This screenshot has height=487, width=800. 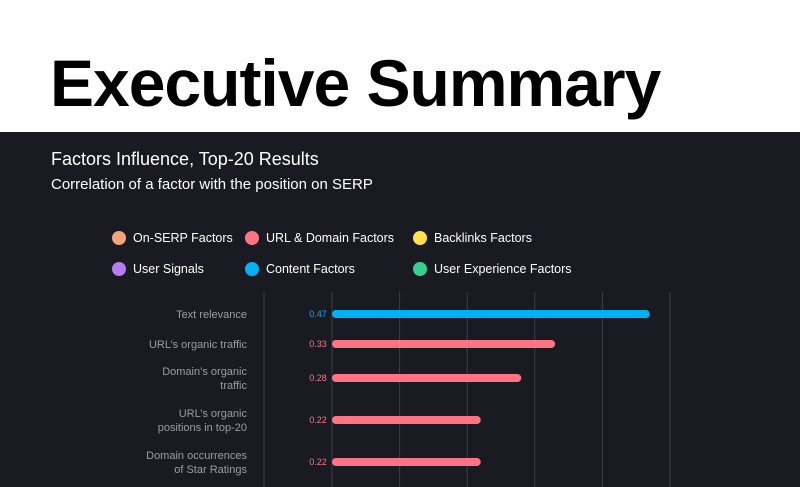 What do you see at coordinates (185, 159) in the screenshot?
I see `chart-title: Factors Influence, Top-20 Results` at bounding box center [185, 159].